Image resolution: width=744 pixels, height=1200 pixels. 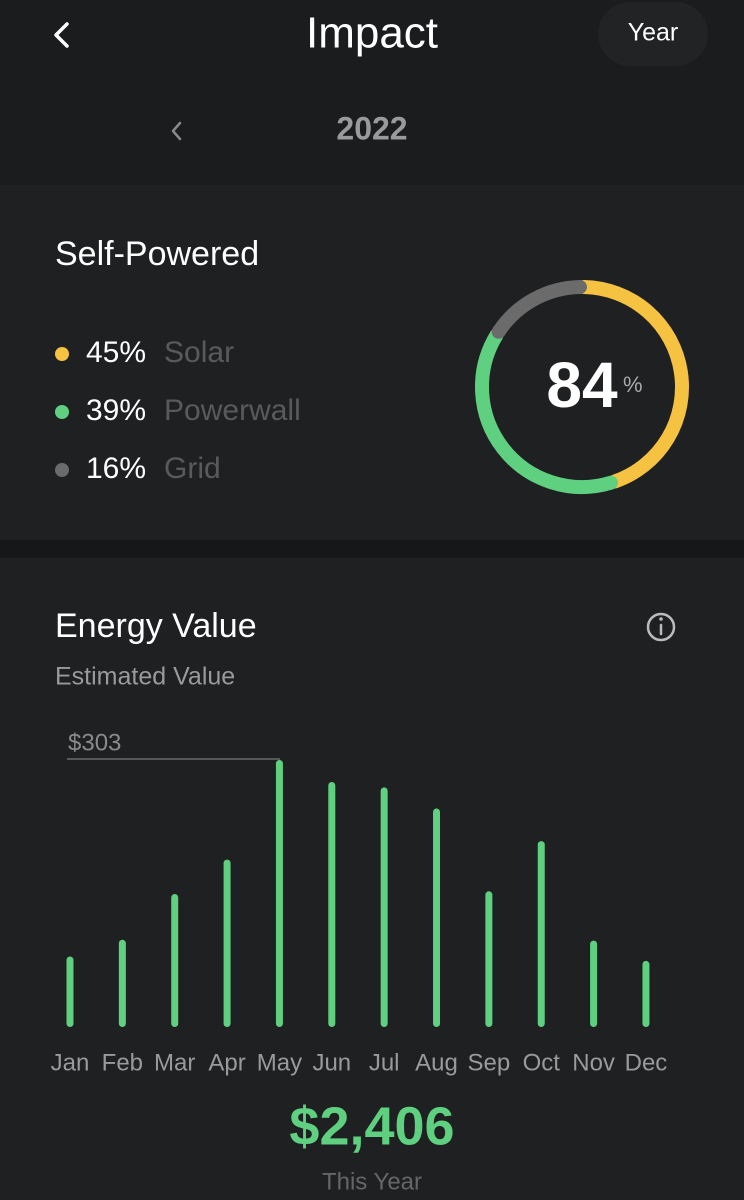 I want to click on total-value: $2,406, so click(x=371, y=1126).